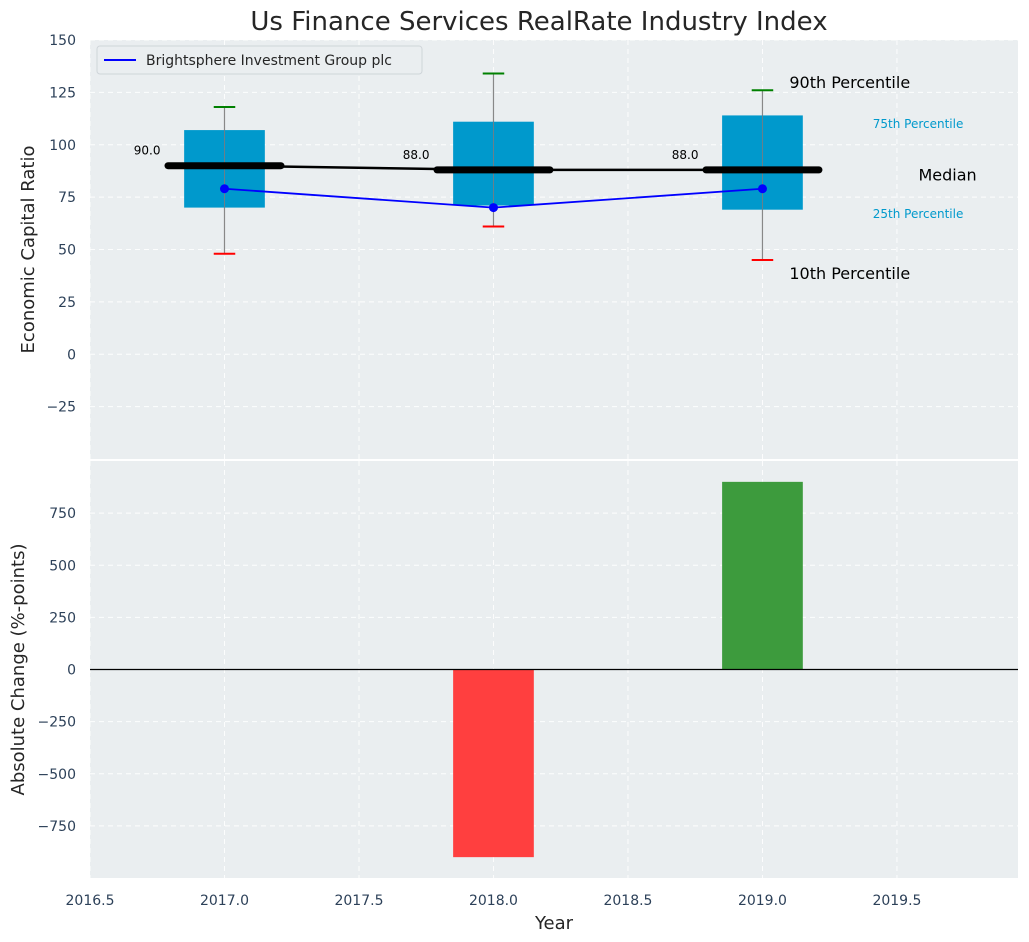 This screenshot has height=942, width=1029. Describe the element at coordinates (67, 251) in the screenshot. I see `top-y-tick-label: 50` at that location.